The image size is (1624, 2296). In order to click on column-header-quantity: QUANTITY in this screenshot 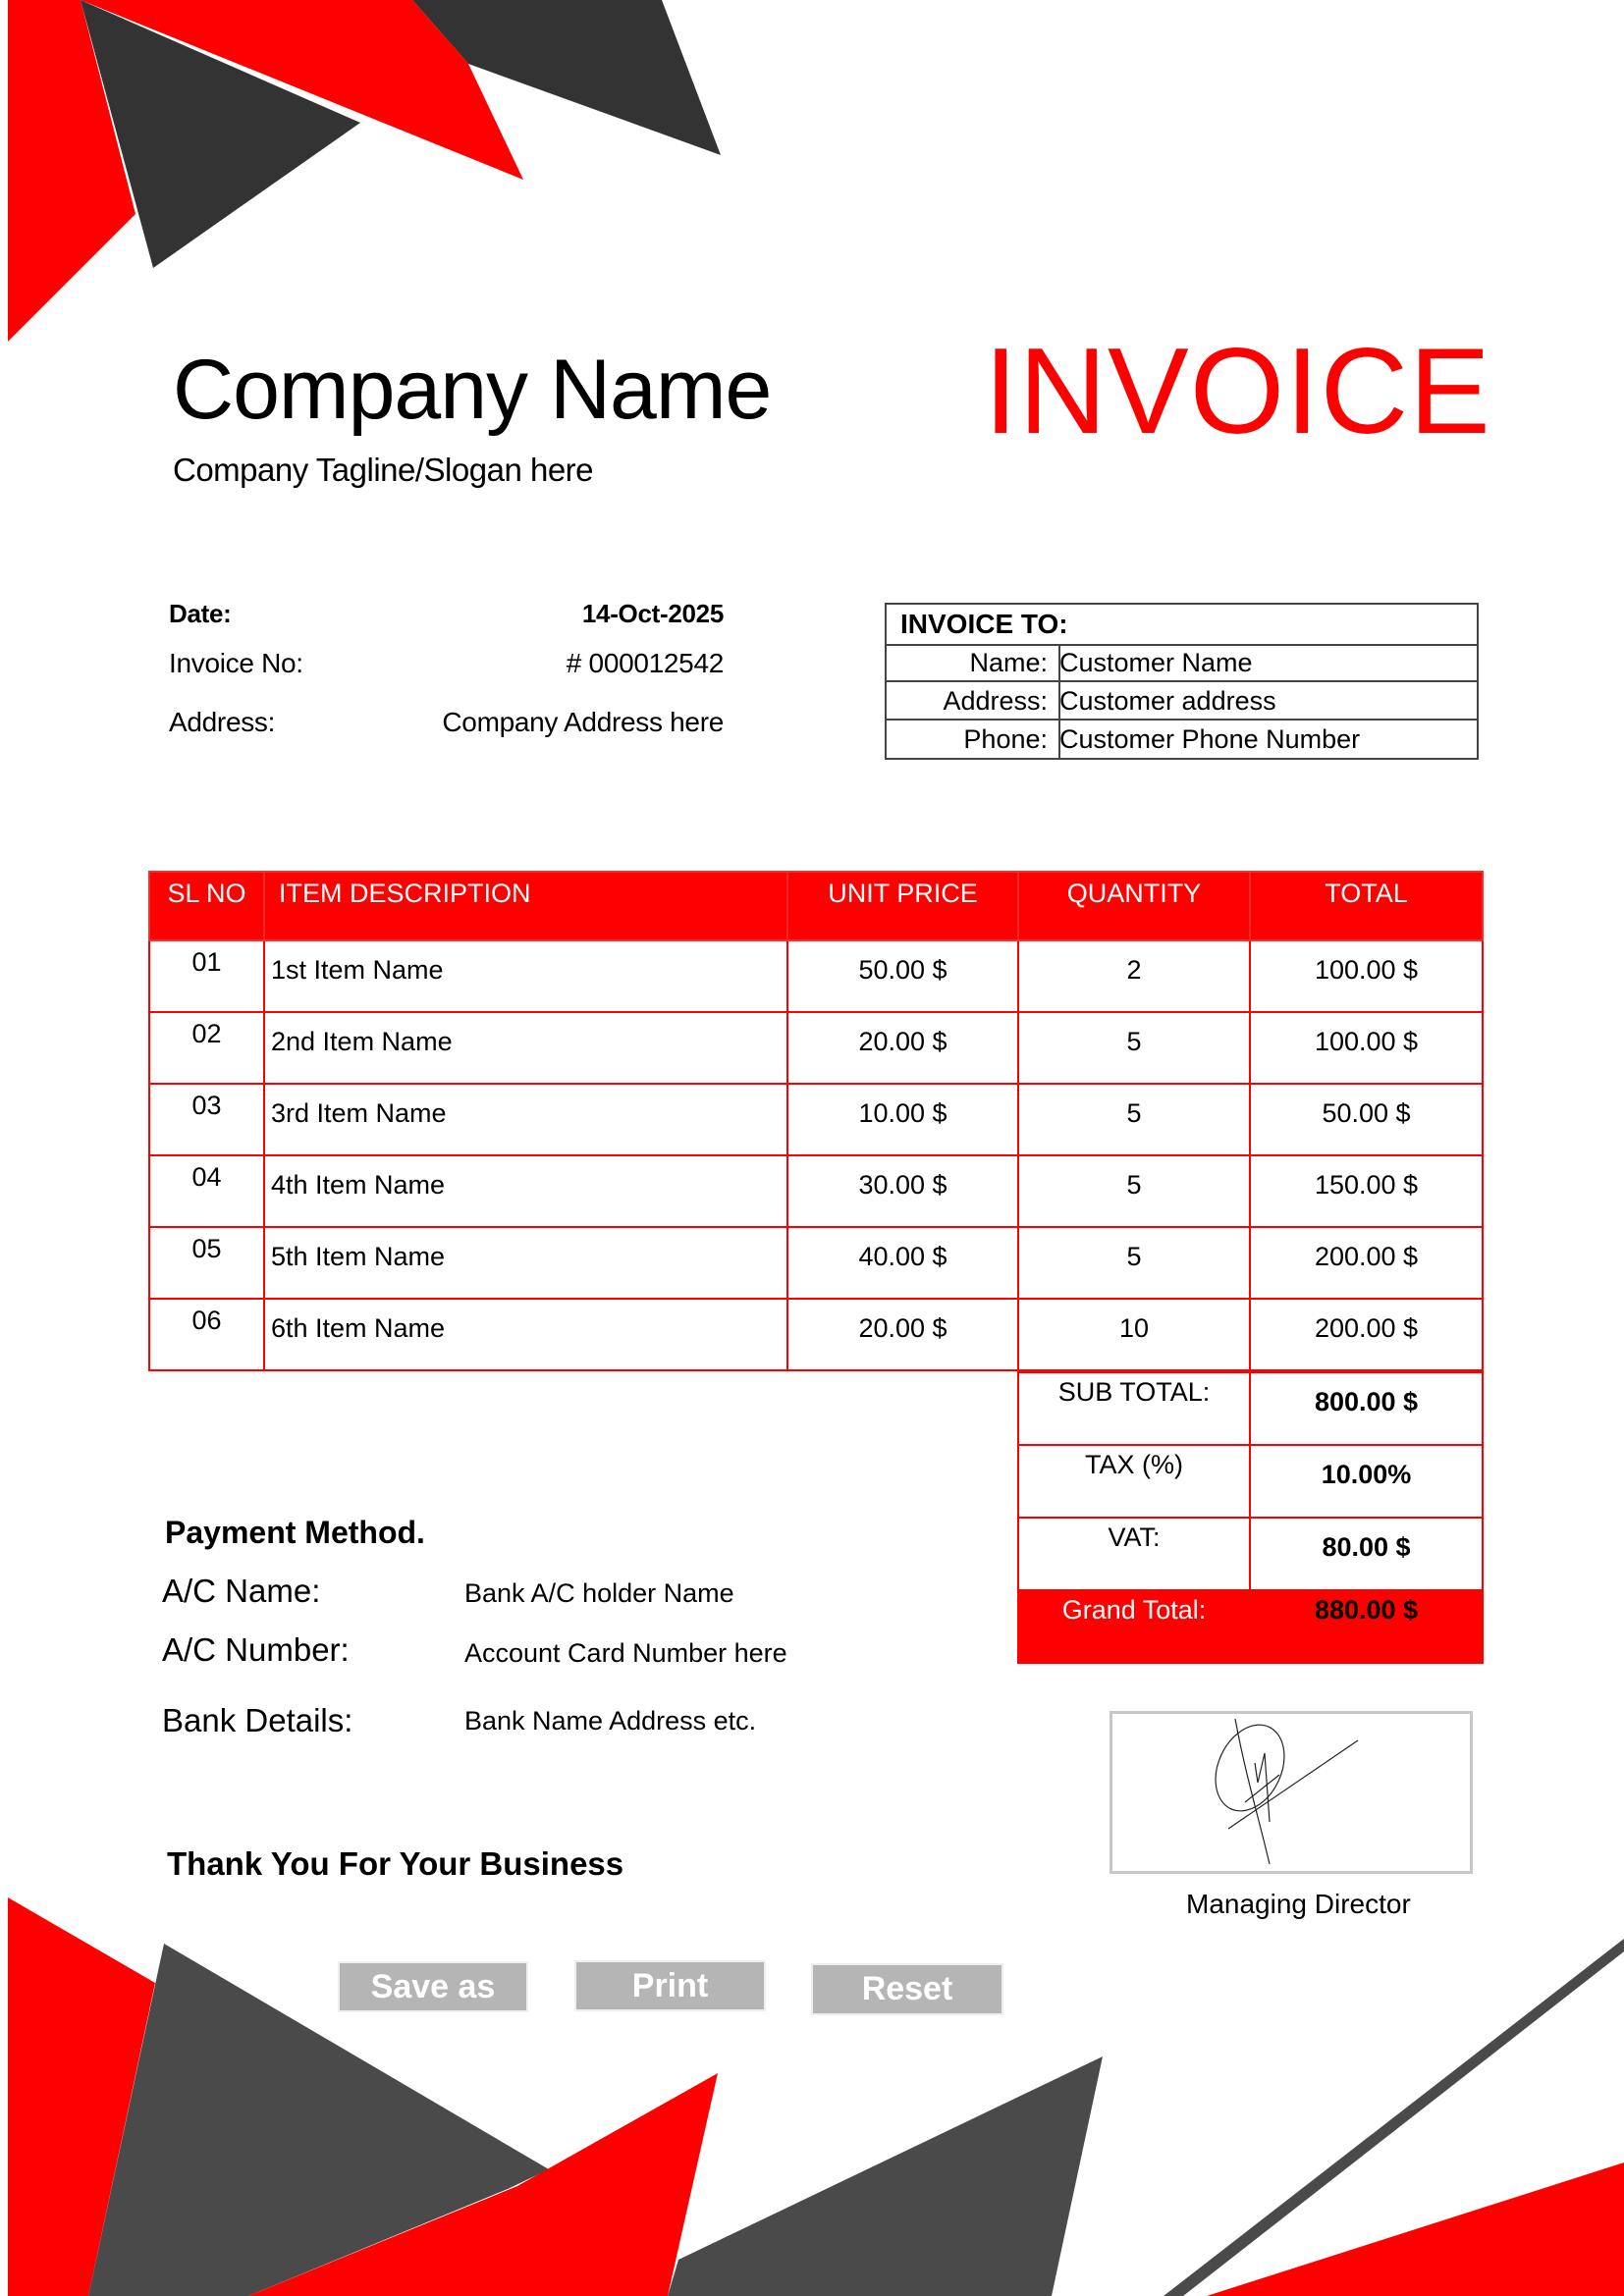, I will do `click(1134, 906)`.